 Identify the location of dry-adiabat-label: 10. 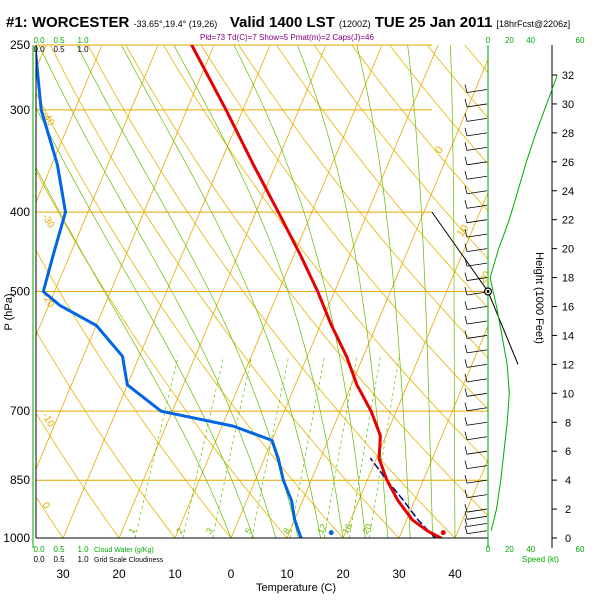
(463, 231).